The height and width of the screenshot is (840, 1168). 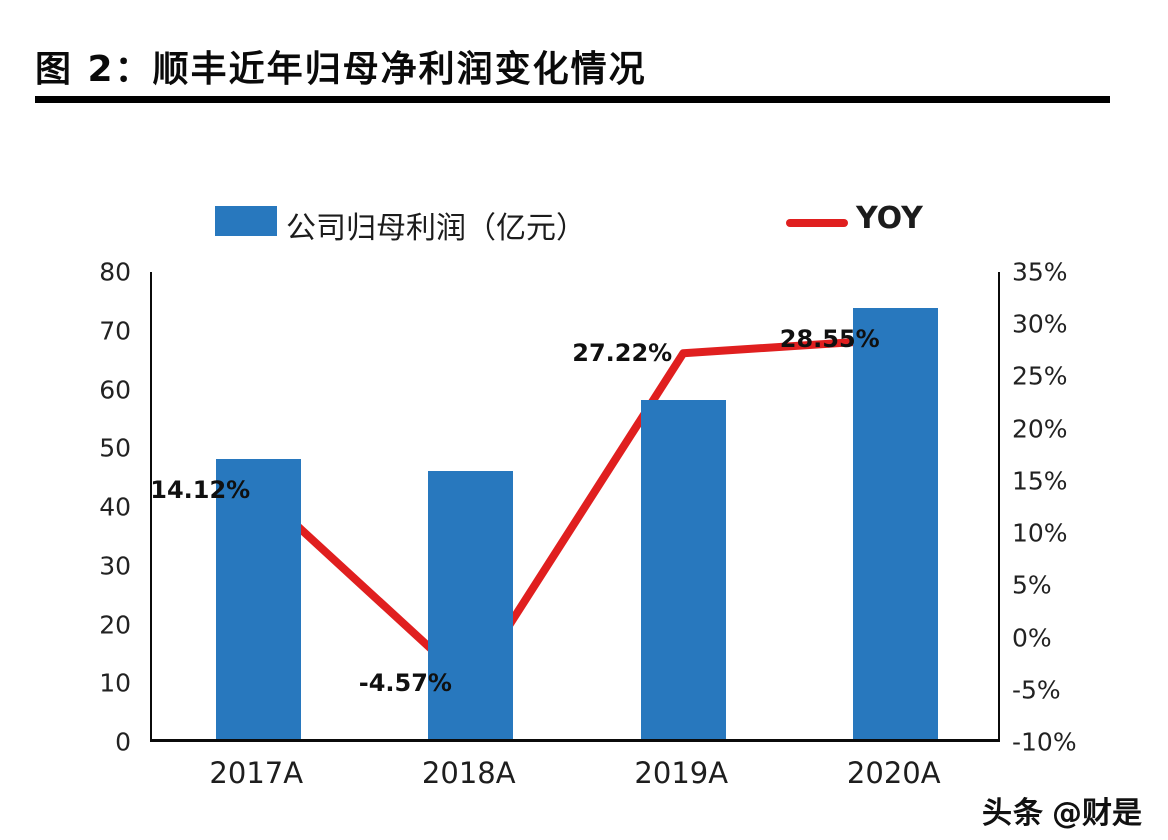 I want to click on bar-2020A, so click(x=896, y=523).